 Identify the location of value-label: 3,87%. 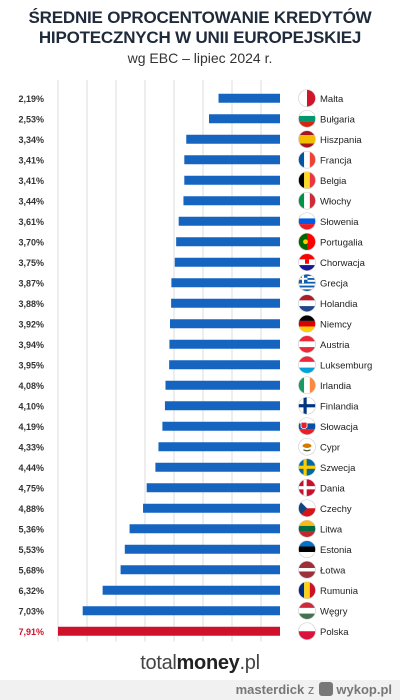
(31, 283).